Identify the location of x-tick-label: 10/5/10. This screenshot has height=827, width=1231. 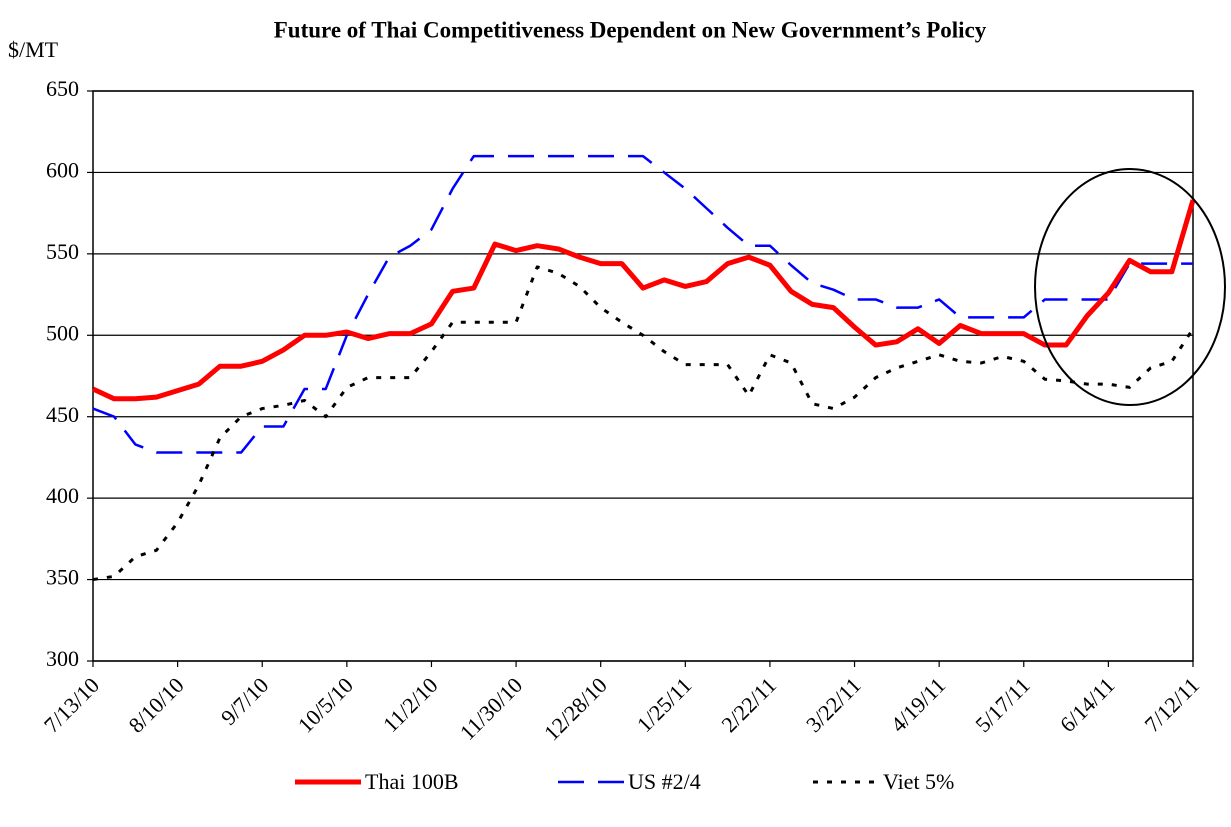
(325, 704).